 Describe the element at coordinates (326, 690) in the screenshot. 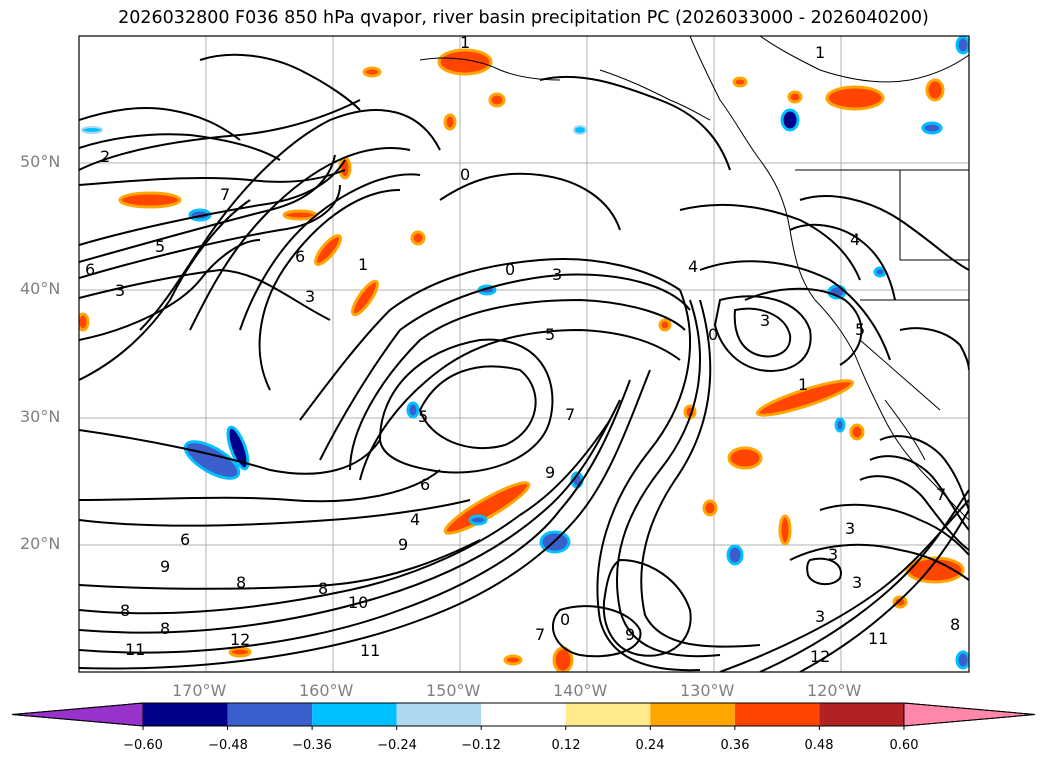

I see `lon-label: 160°W` at that location.